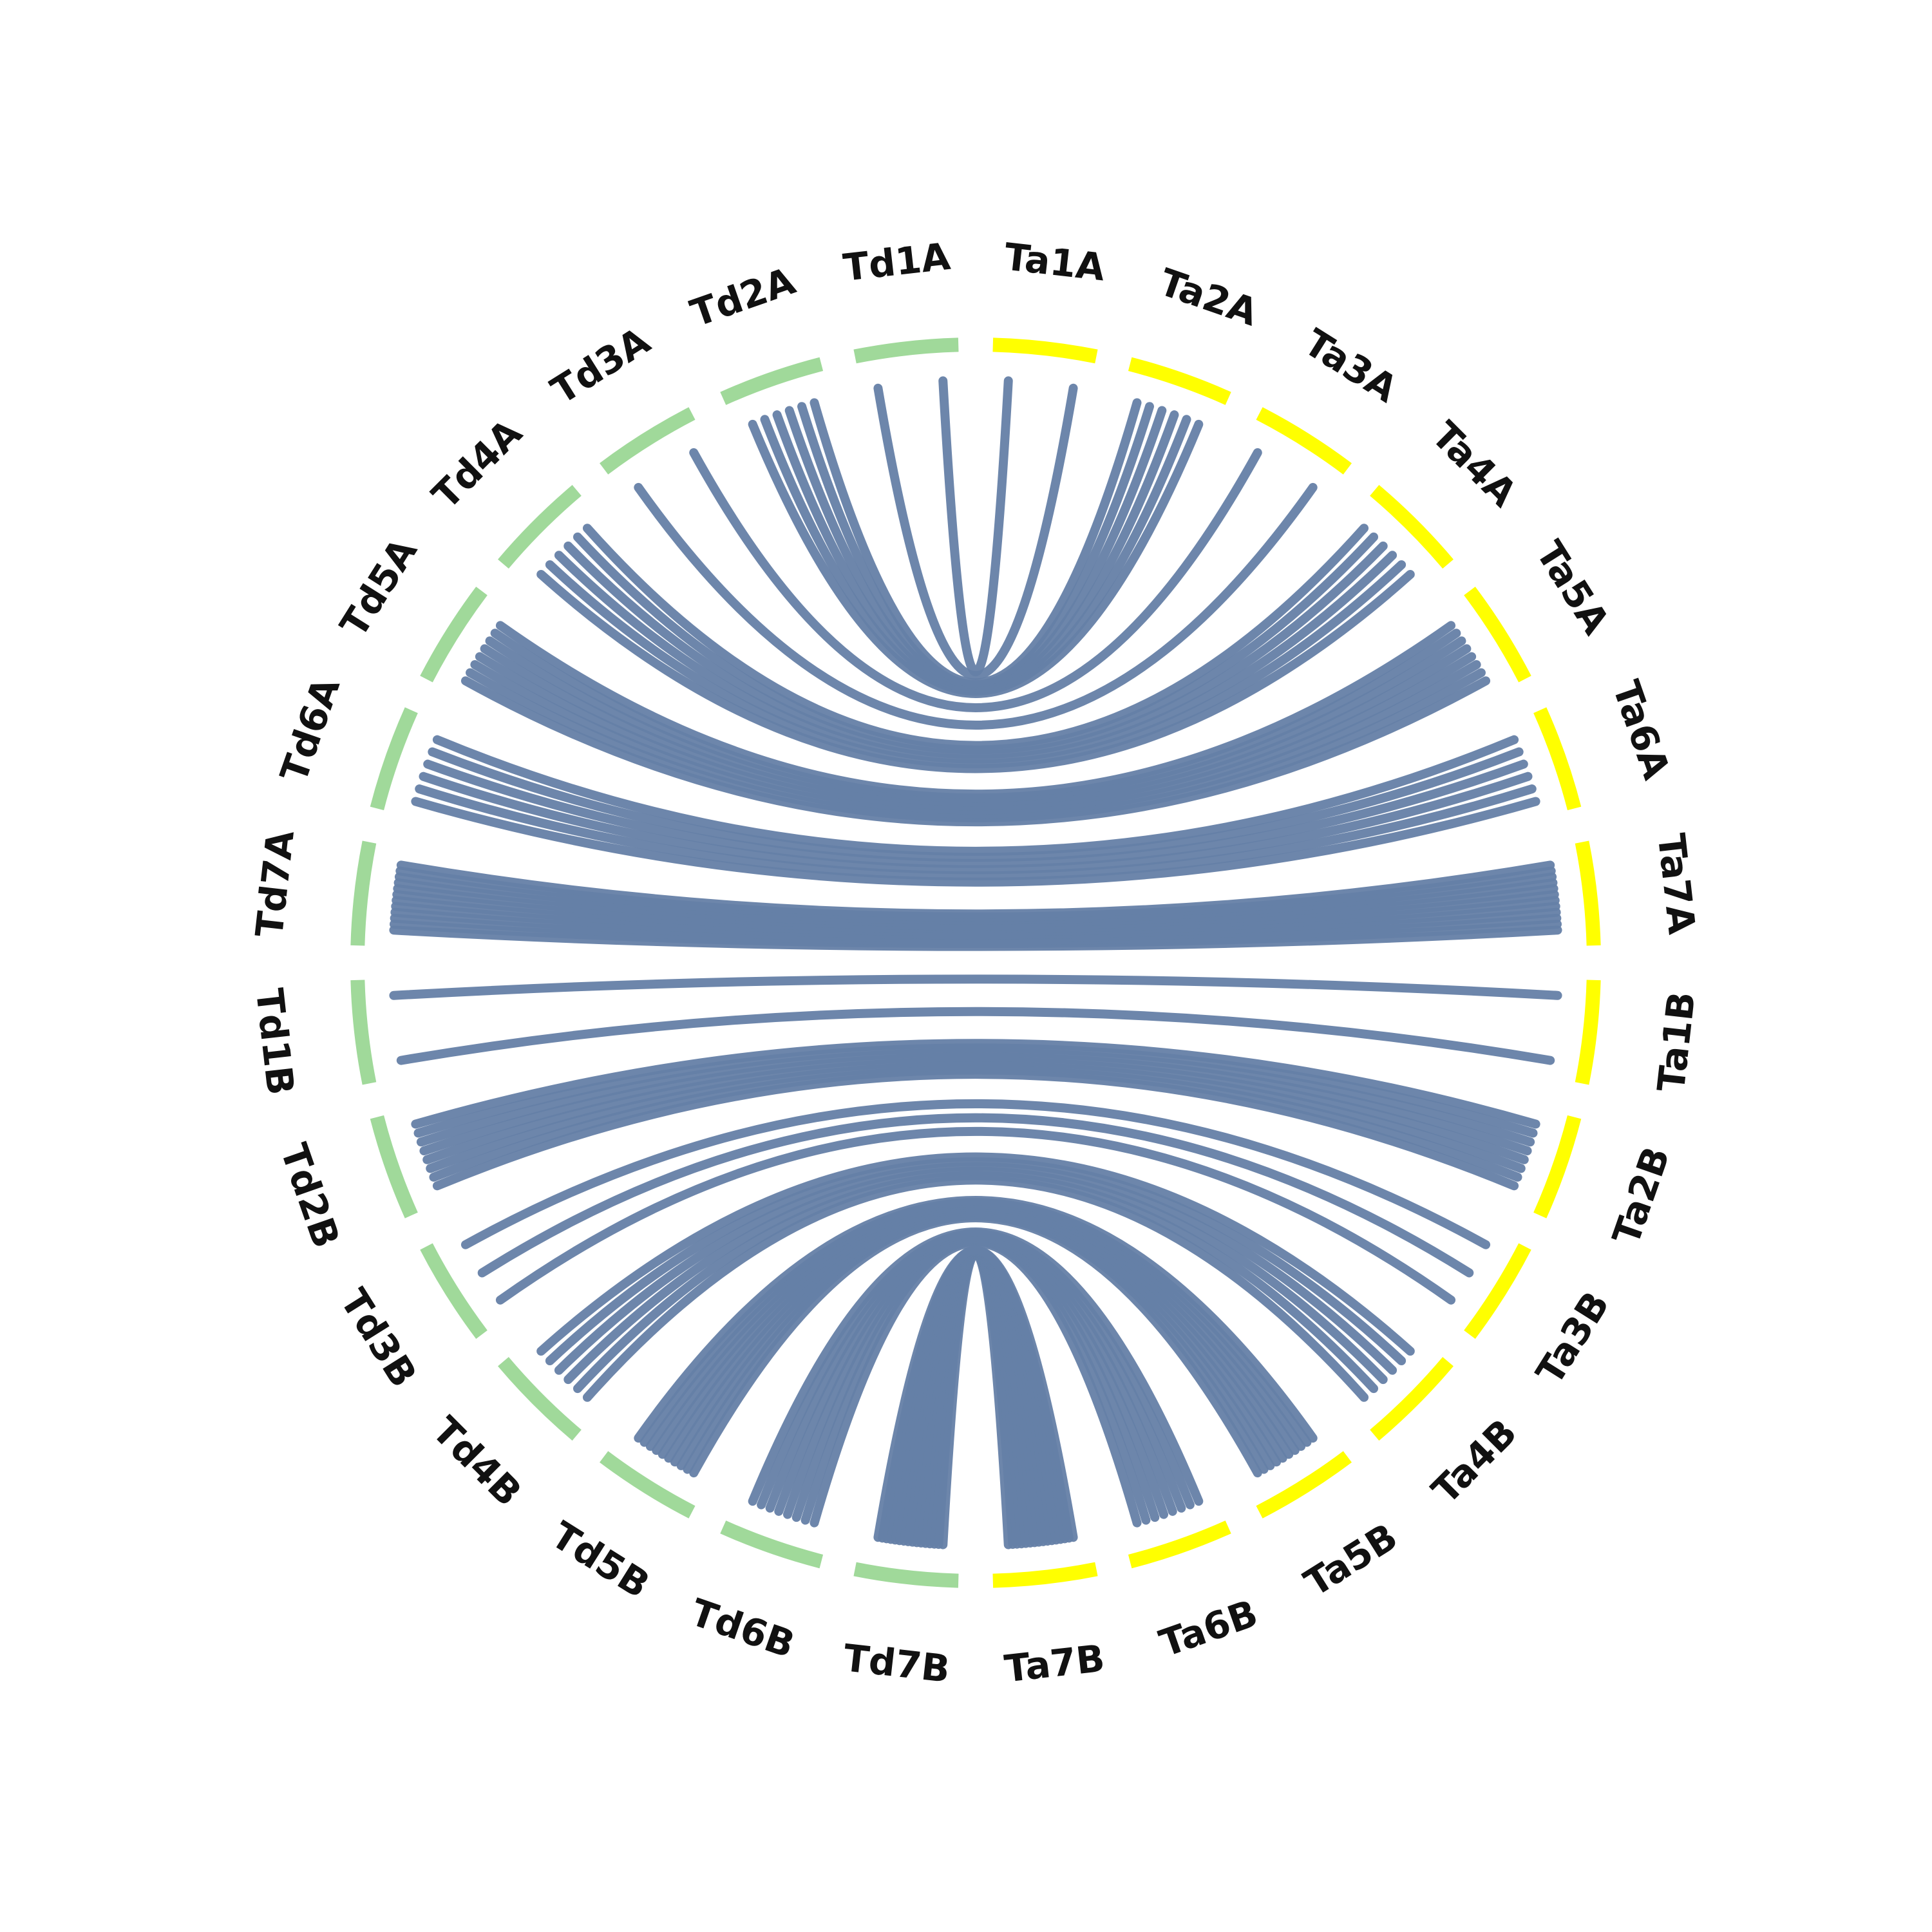 Image resolution: width=1932 pixels, height=1932 pixels. Describe the element at coordinates (310, 730) in the screenshot. I see `label-td6a: Td6A` at that location.